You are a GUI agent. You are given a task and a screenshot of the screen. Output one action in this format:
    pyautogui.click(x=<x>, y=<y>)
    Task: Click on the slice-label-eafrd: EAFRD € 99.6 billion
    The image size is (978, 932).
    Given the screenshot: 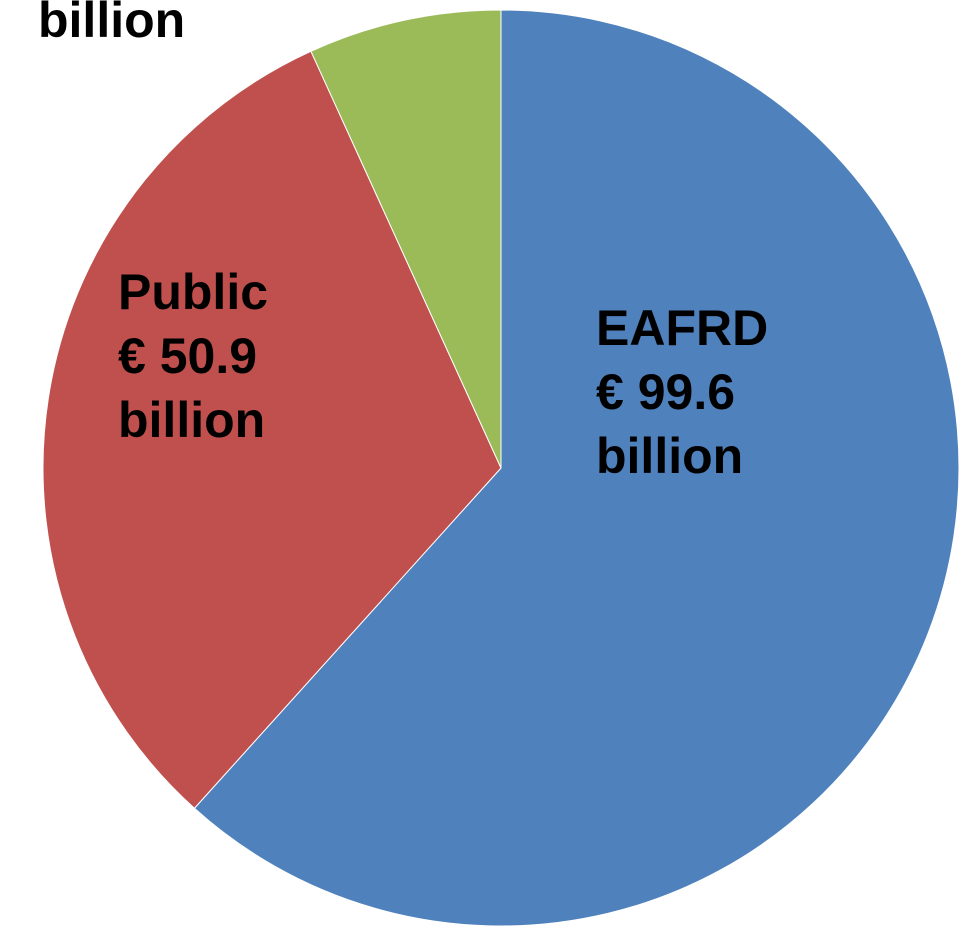 What is the action you would take?
    pyautogui.click(x=682, y=392)
    